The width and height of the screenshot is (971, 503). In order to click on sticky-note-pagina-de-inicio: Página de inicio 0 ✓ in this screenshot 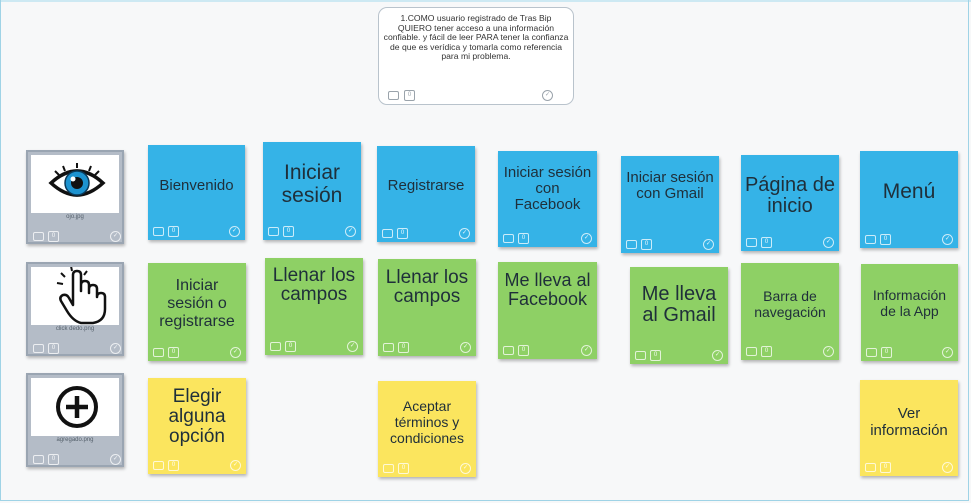, I will do `click(790, 203)`.